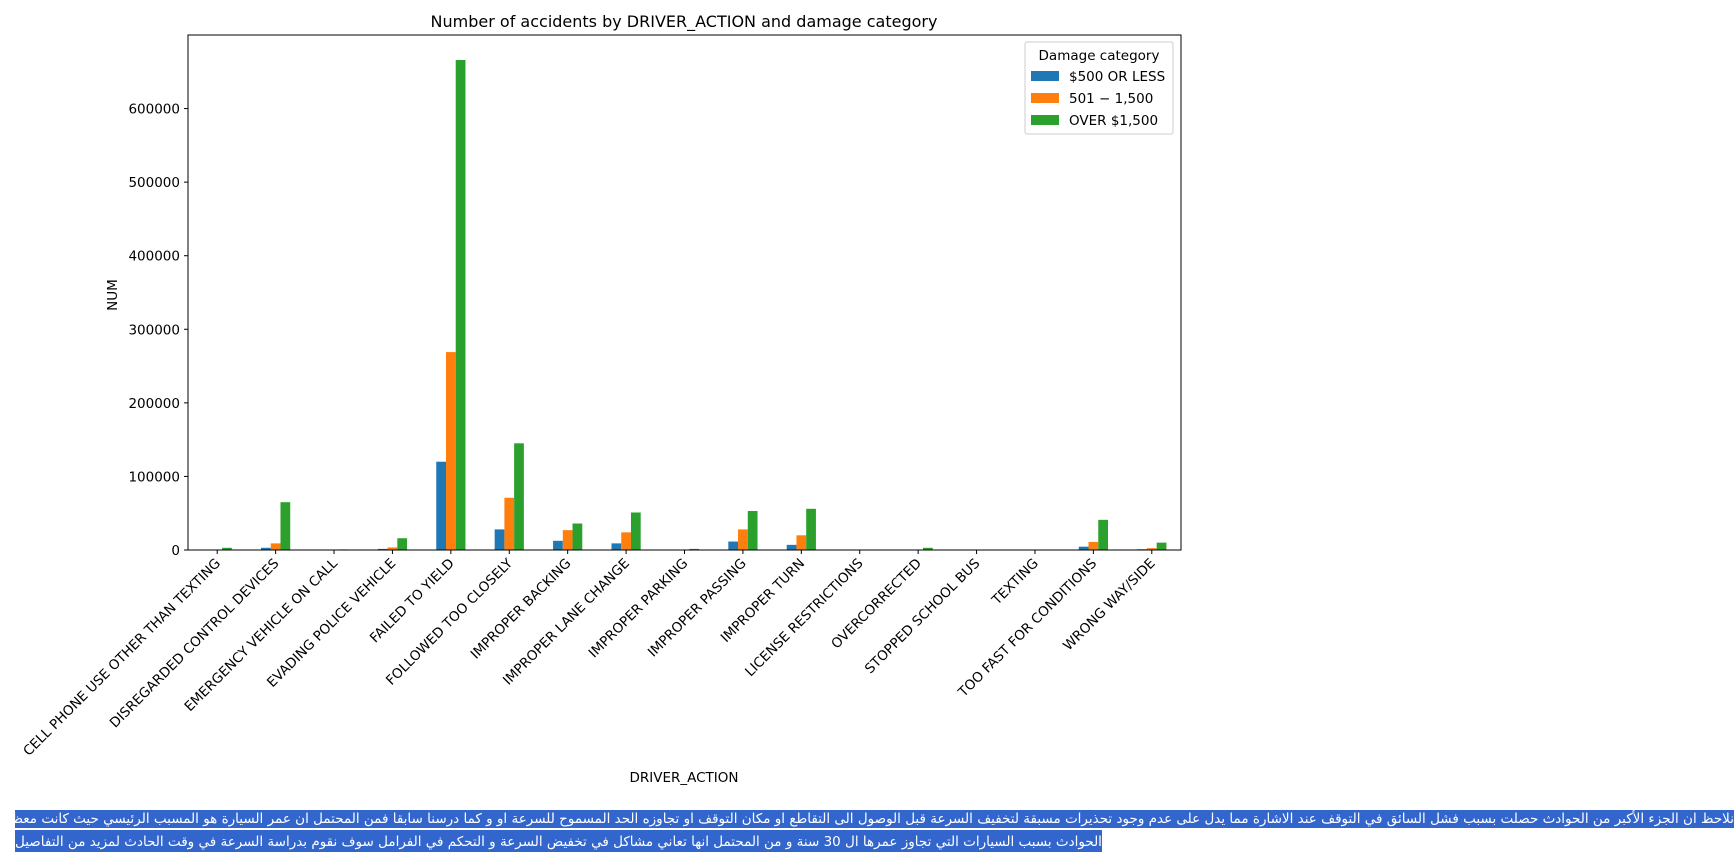 Image resolution: width=1734 pixels, height=857 pixels. What do you see at coordinates (154, 477) in the screenshot?
I see `y-tick-label: 100000` at bounding box center [154, 477].